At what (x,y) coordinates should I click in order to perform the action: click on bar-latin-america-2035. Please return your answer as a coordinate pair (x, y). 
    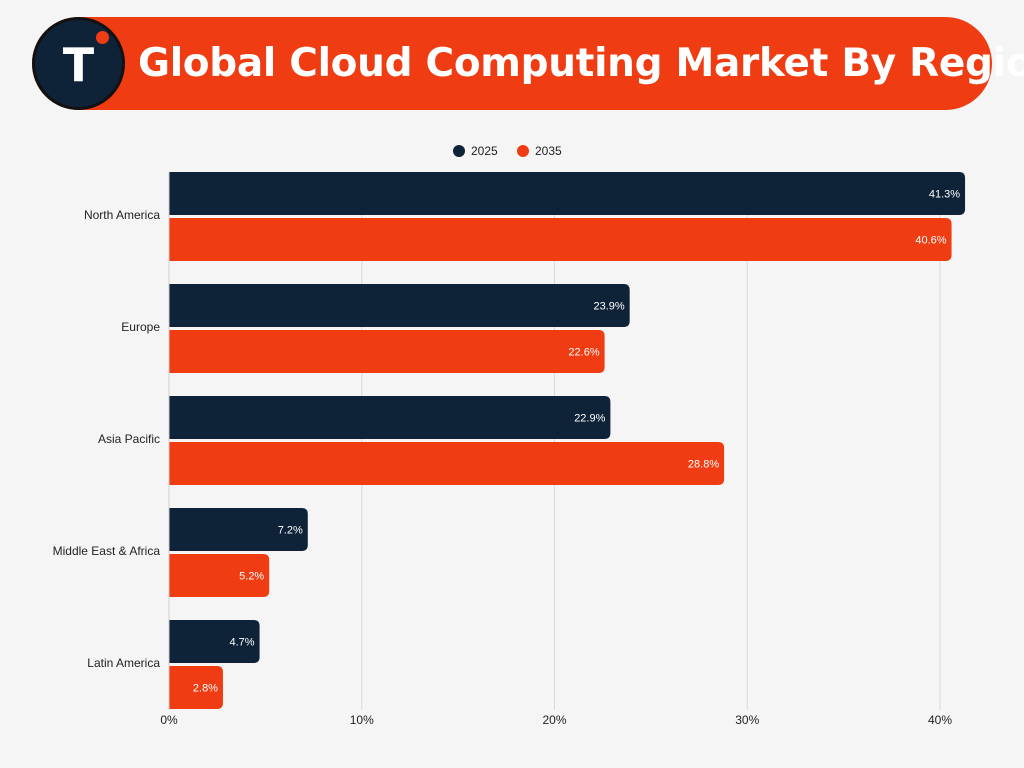
    Looking at the image, I should click on (196, 687).